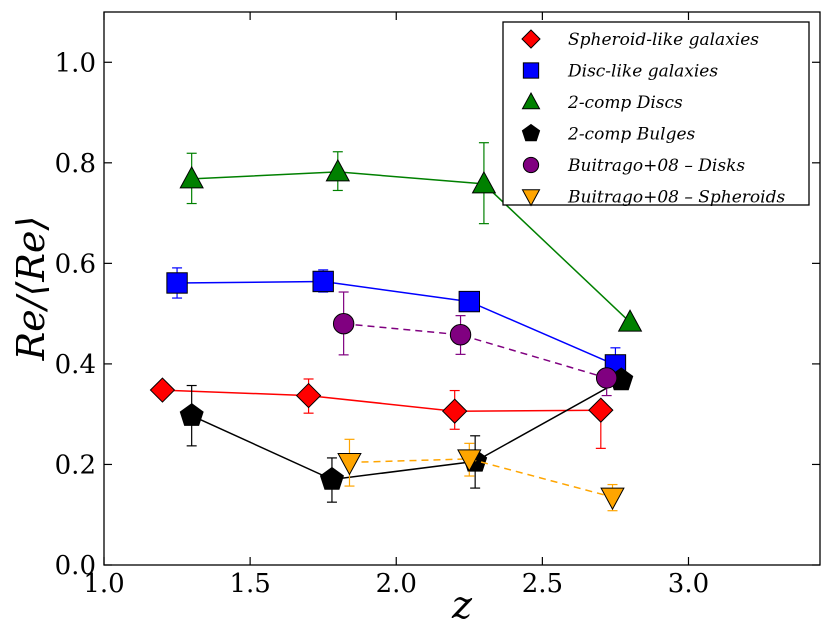 The height and width of the screenshot is (629, 831). What do you see at coordinates (249, 584) in the screenshot?
I see `x-tick-label: 1.5` at bounding box center [249, 584].